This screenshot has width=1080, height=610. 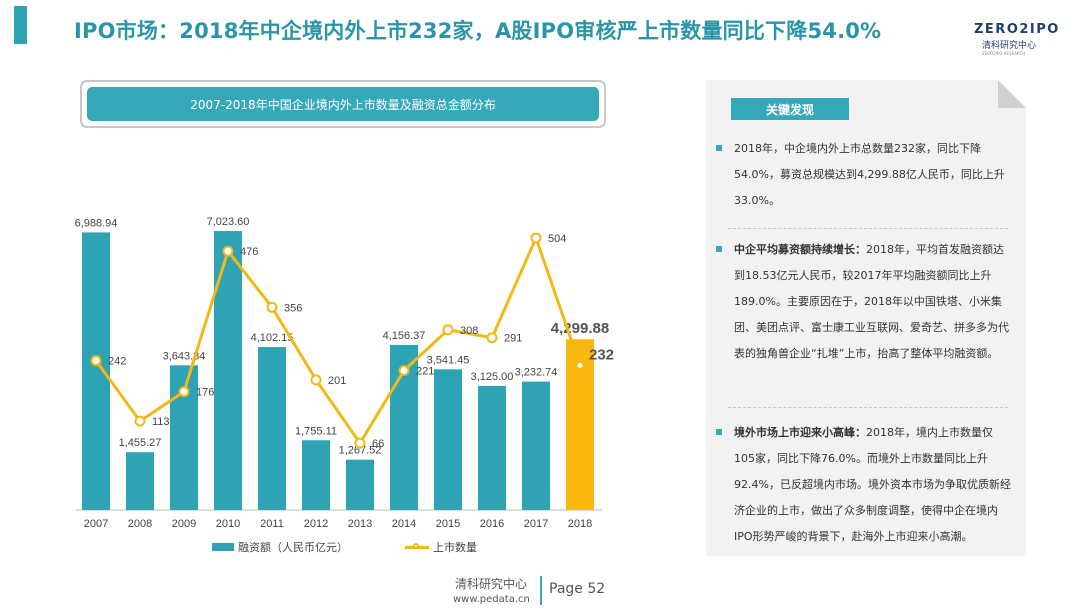 I want to click on x-tick-label: 2015, so click(x=448, y=524).